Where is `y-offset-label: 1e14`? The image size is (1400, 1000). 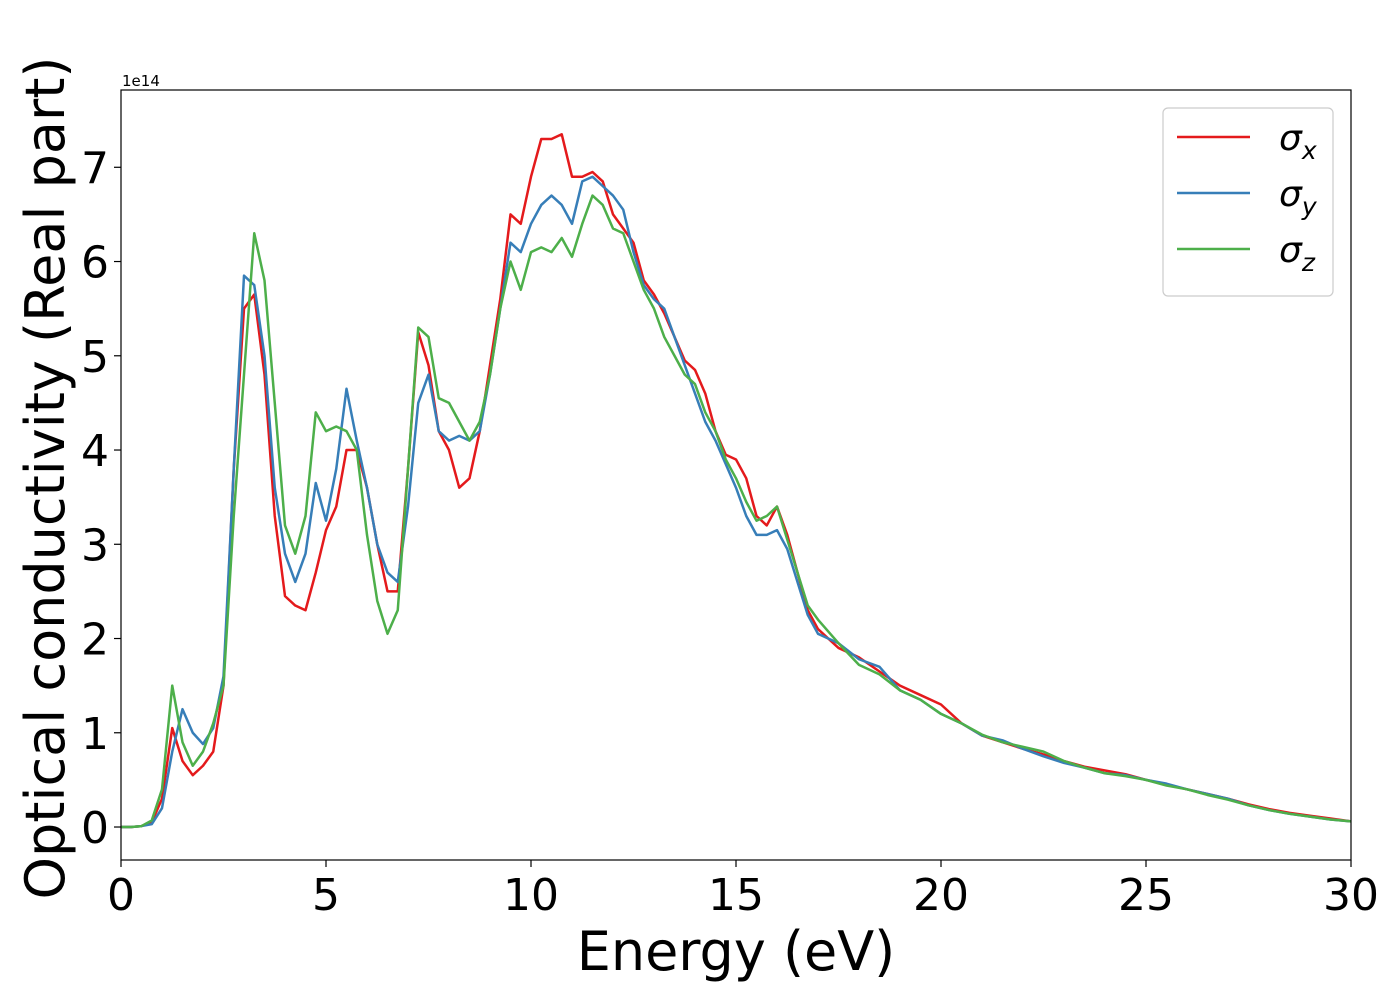 y-offset-label: 1e14 is located at coordinates (141, 81).